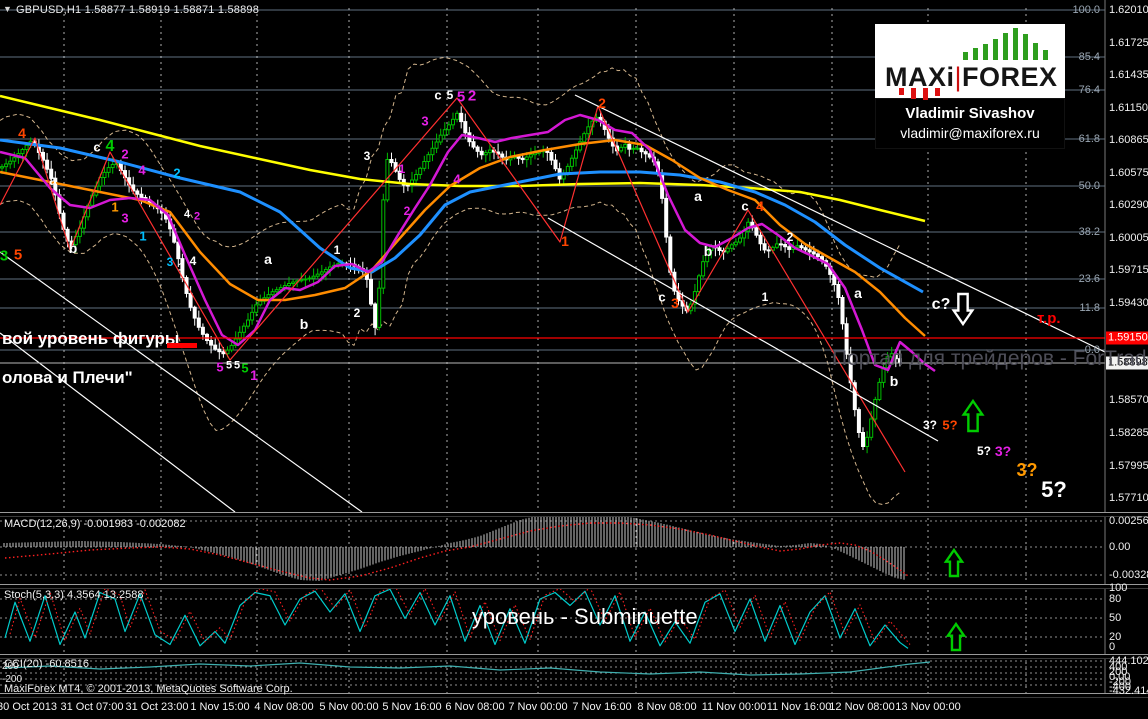 The height and width of the screenshot is (719, 1148). Describe the element at coordinates (538, 707) in the screenshot. I see `time-axis-label: 7 Nov 00:00` at that location.